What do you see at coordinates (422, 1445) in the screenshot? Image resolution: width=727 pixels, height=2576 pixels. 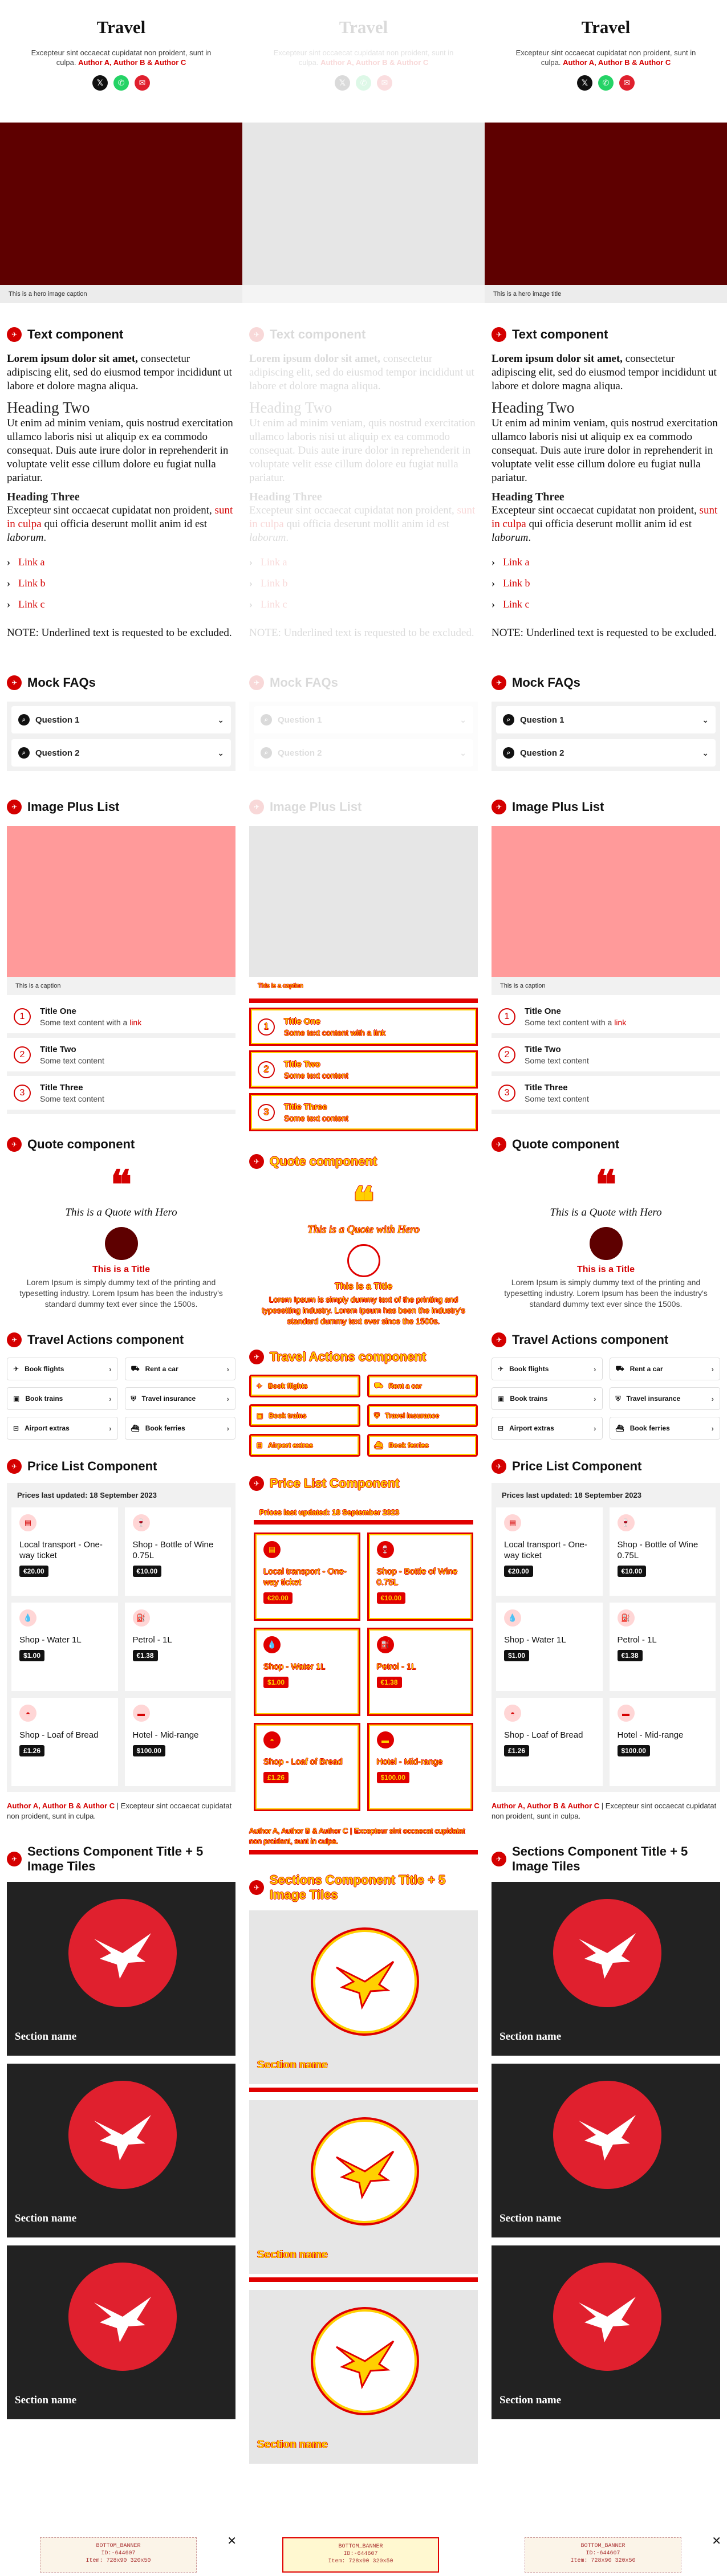 I see `action-book-ferries: ⛴ Book ferries` at bounding box center [422, 1445].